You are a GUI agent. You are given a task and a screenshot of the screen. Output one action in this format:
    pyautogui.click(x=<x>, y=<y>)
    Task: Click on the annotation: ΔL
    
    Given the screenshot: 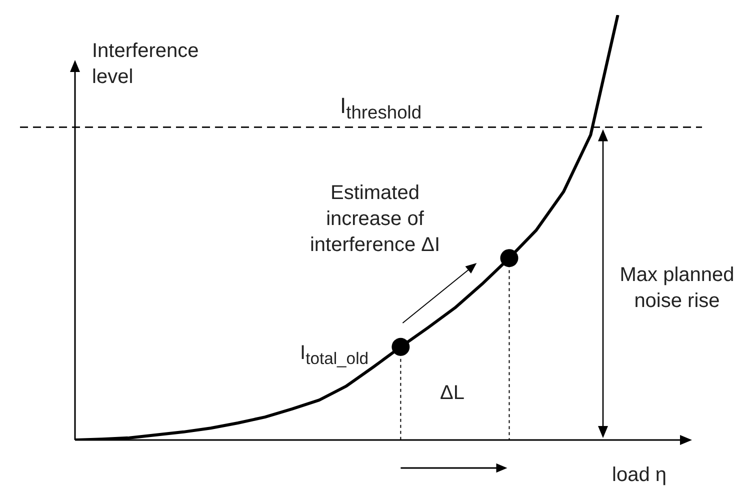 What is the action you would take?
    pyautogui.click(x=453, y=393)
    